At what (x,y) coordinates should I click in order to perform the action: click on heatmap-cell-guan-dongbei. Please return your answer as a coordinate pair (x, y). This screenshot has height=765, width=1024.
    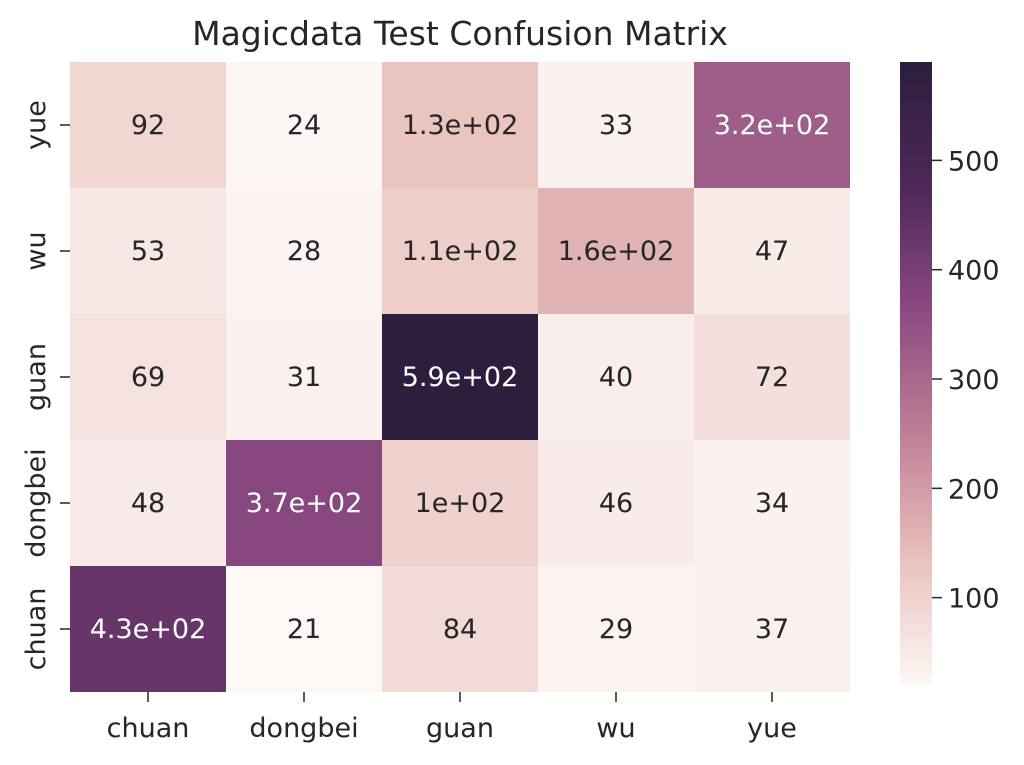
    Looking at the image, I should click on (304, 377).